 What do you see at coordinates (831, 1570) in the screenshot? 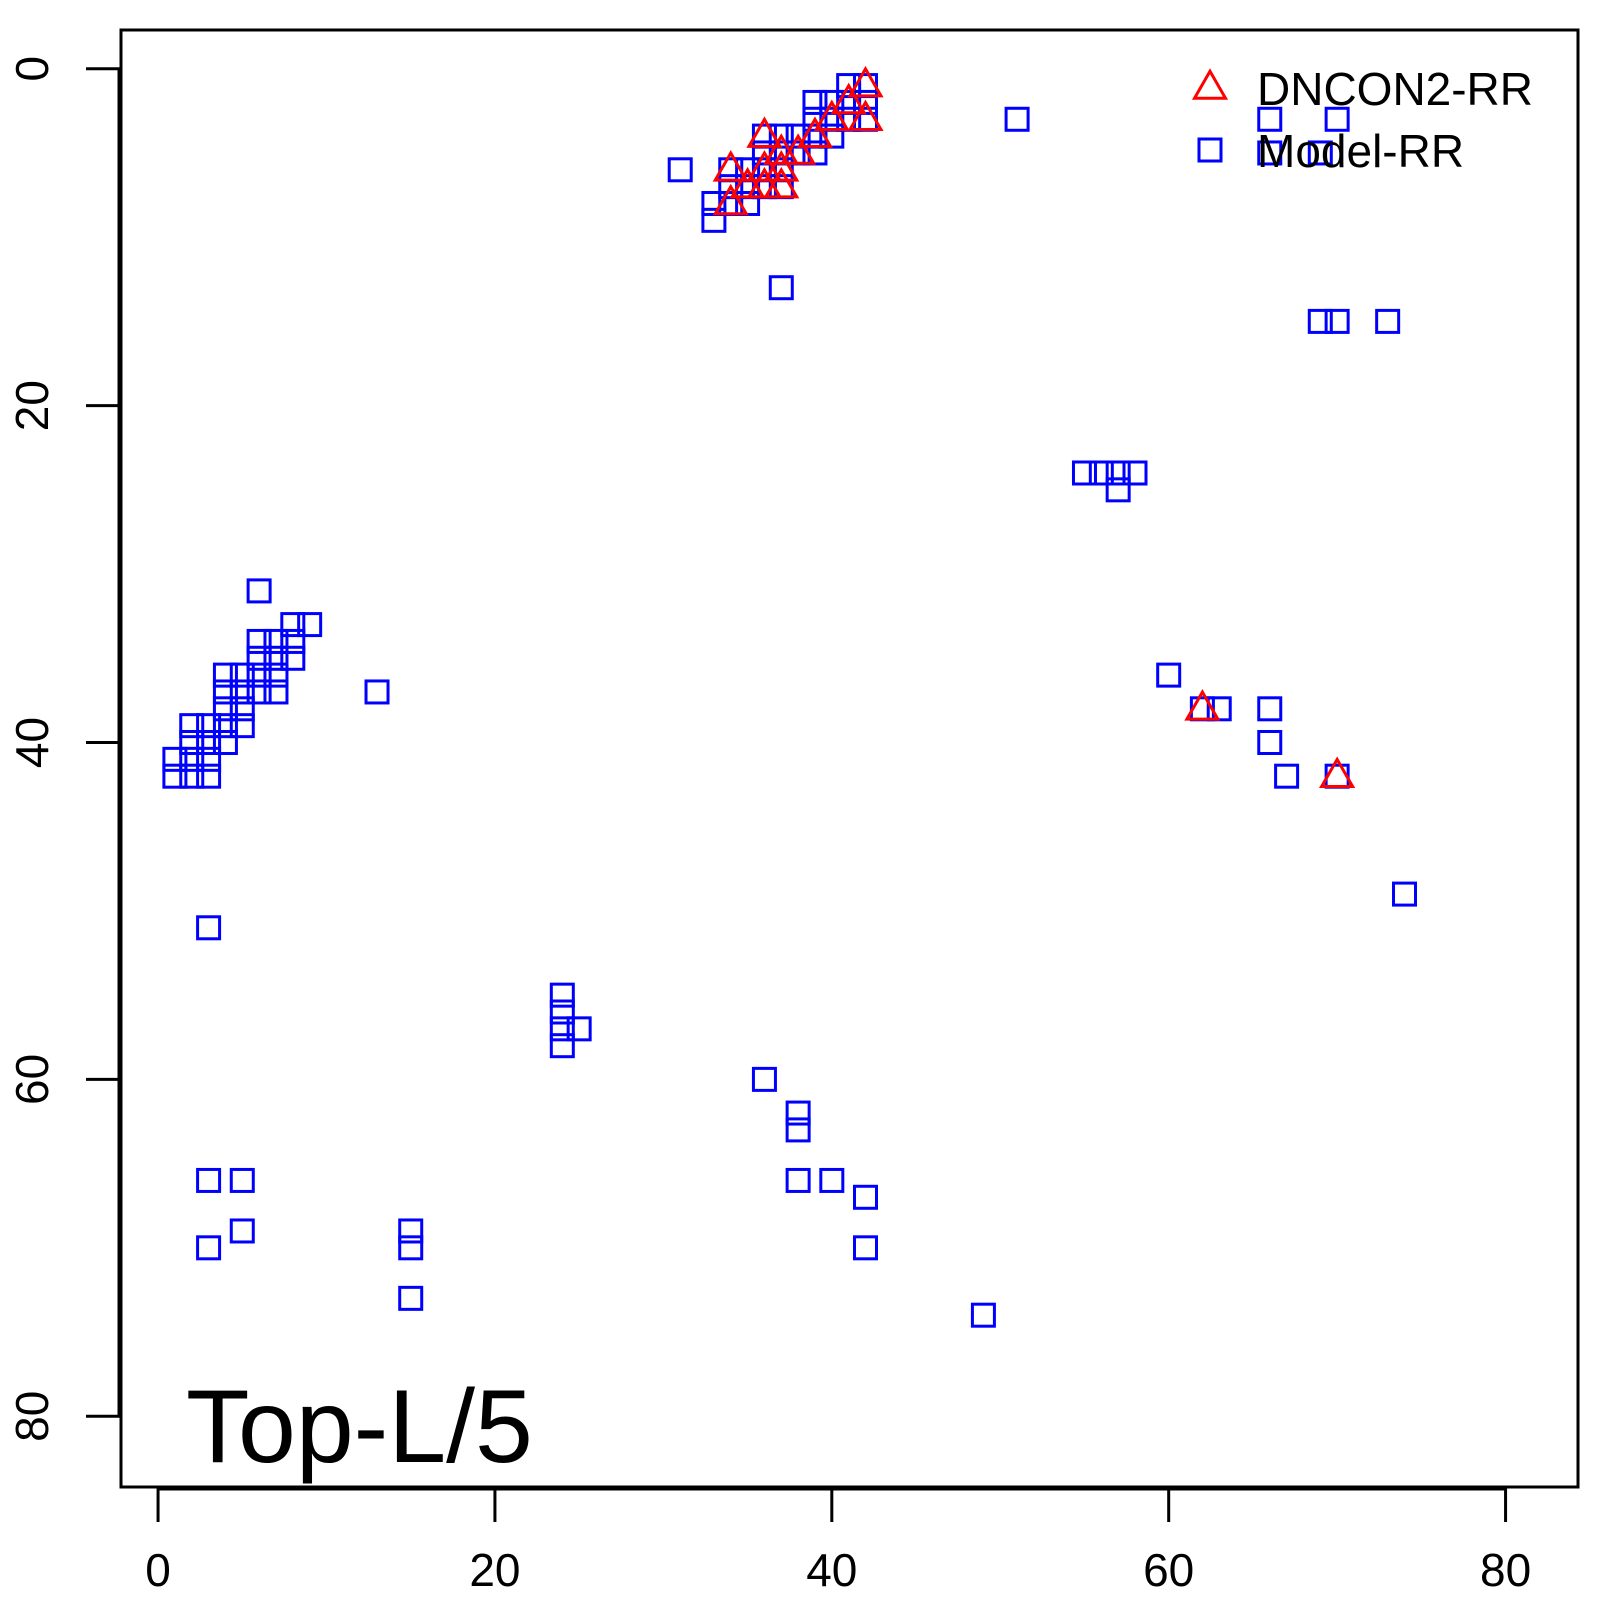
I see `x-tick-label: 40` at bounding box center [831, 1570].